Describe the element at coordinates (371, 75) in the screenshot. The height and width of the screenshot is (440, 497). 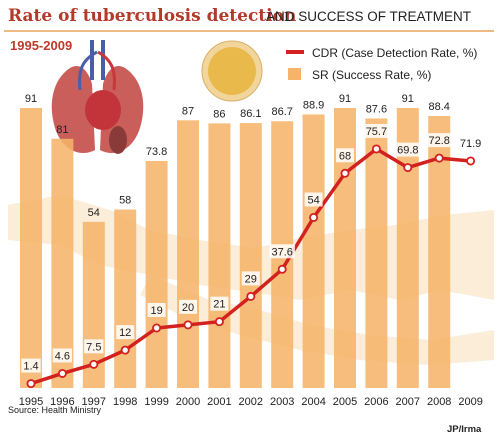
I see `legend-sr-label: SR (Success Rate, %)` at that location.